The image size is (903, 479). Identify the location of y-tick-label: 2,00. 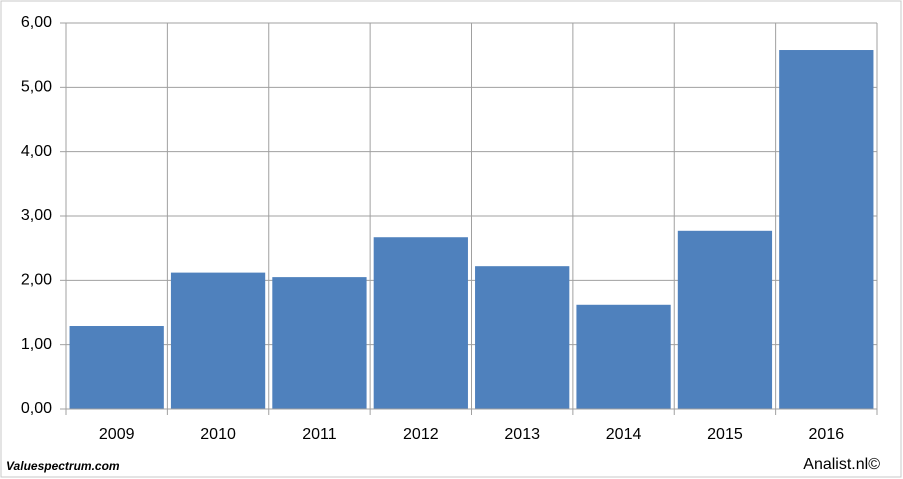
(36, 280).